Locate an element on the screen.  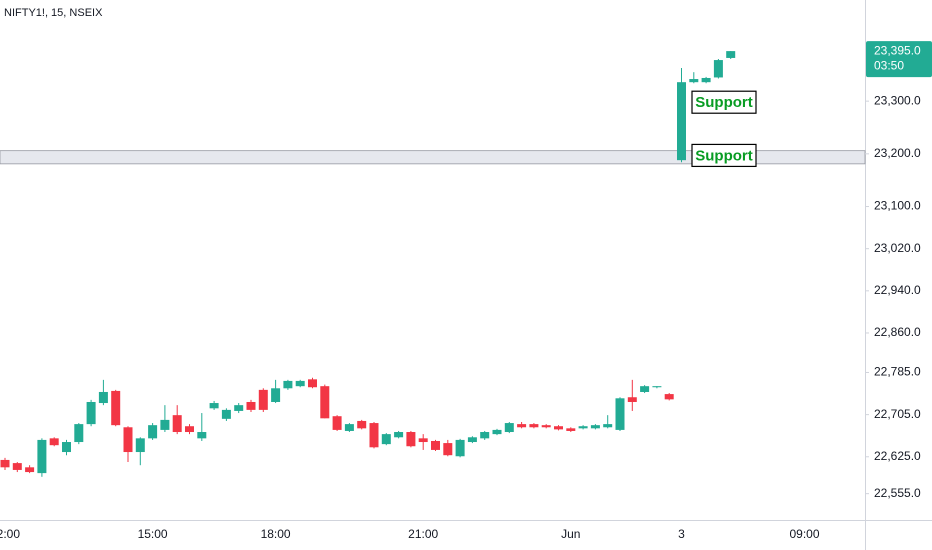
y-tick-label: 23,200.0 is located at coordinates (897, 153).